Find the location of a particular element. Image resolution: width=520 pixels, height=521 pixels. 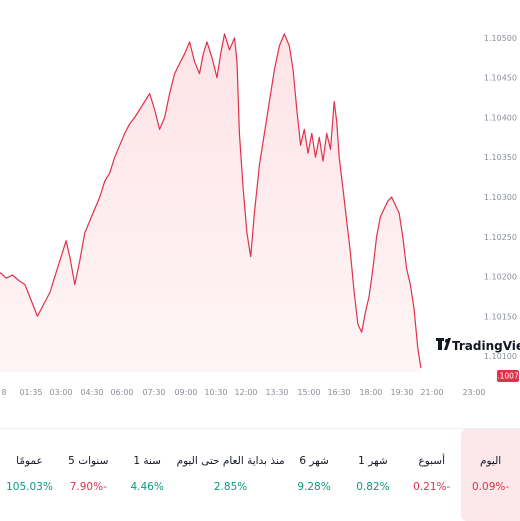

x-tick-label: 13:30 is located at coordinates (276, 392).